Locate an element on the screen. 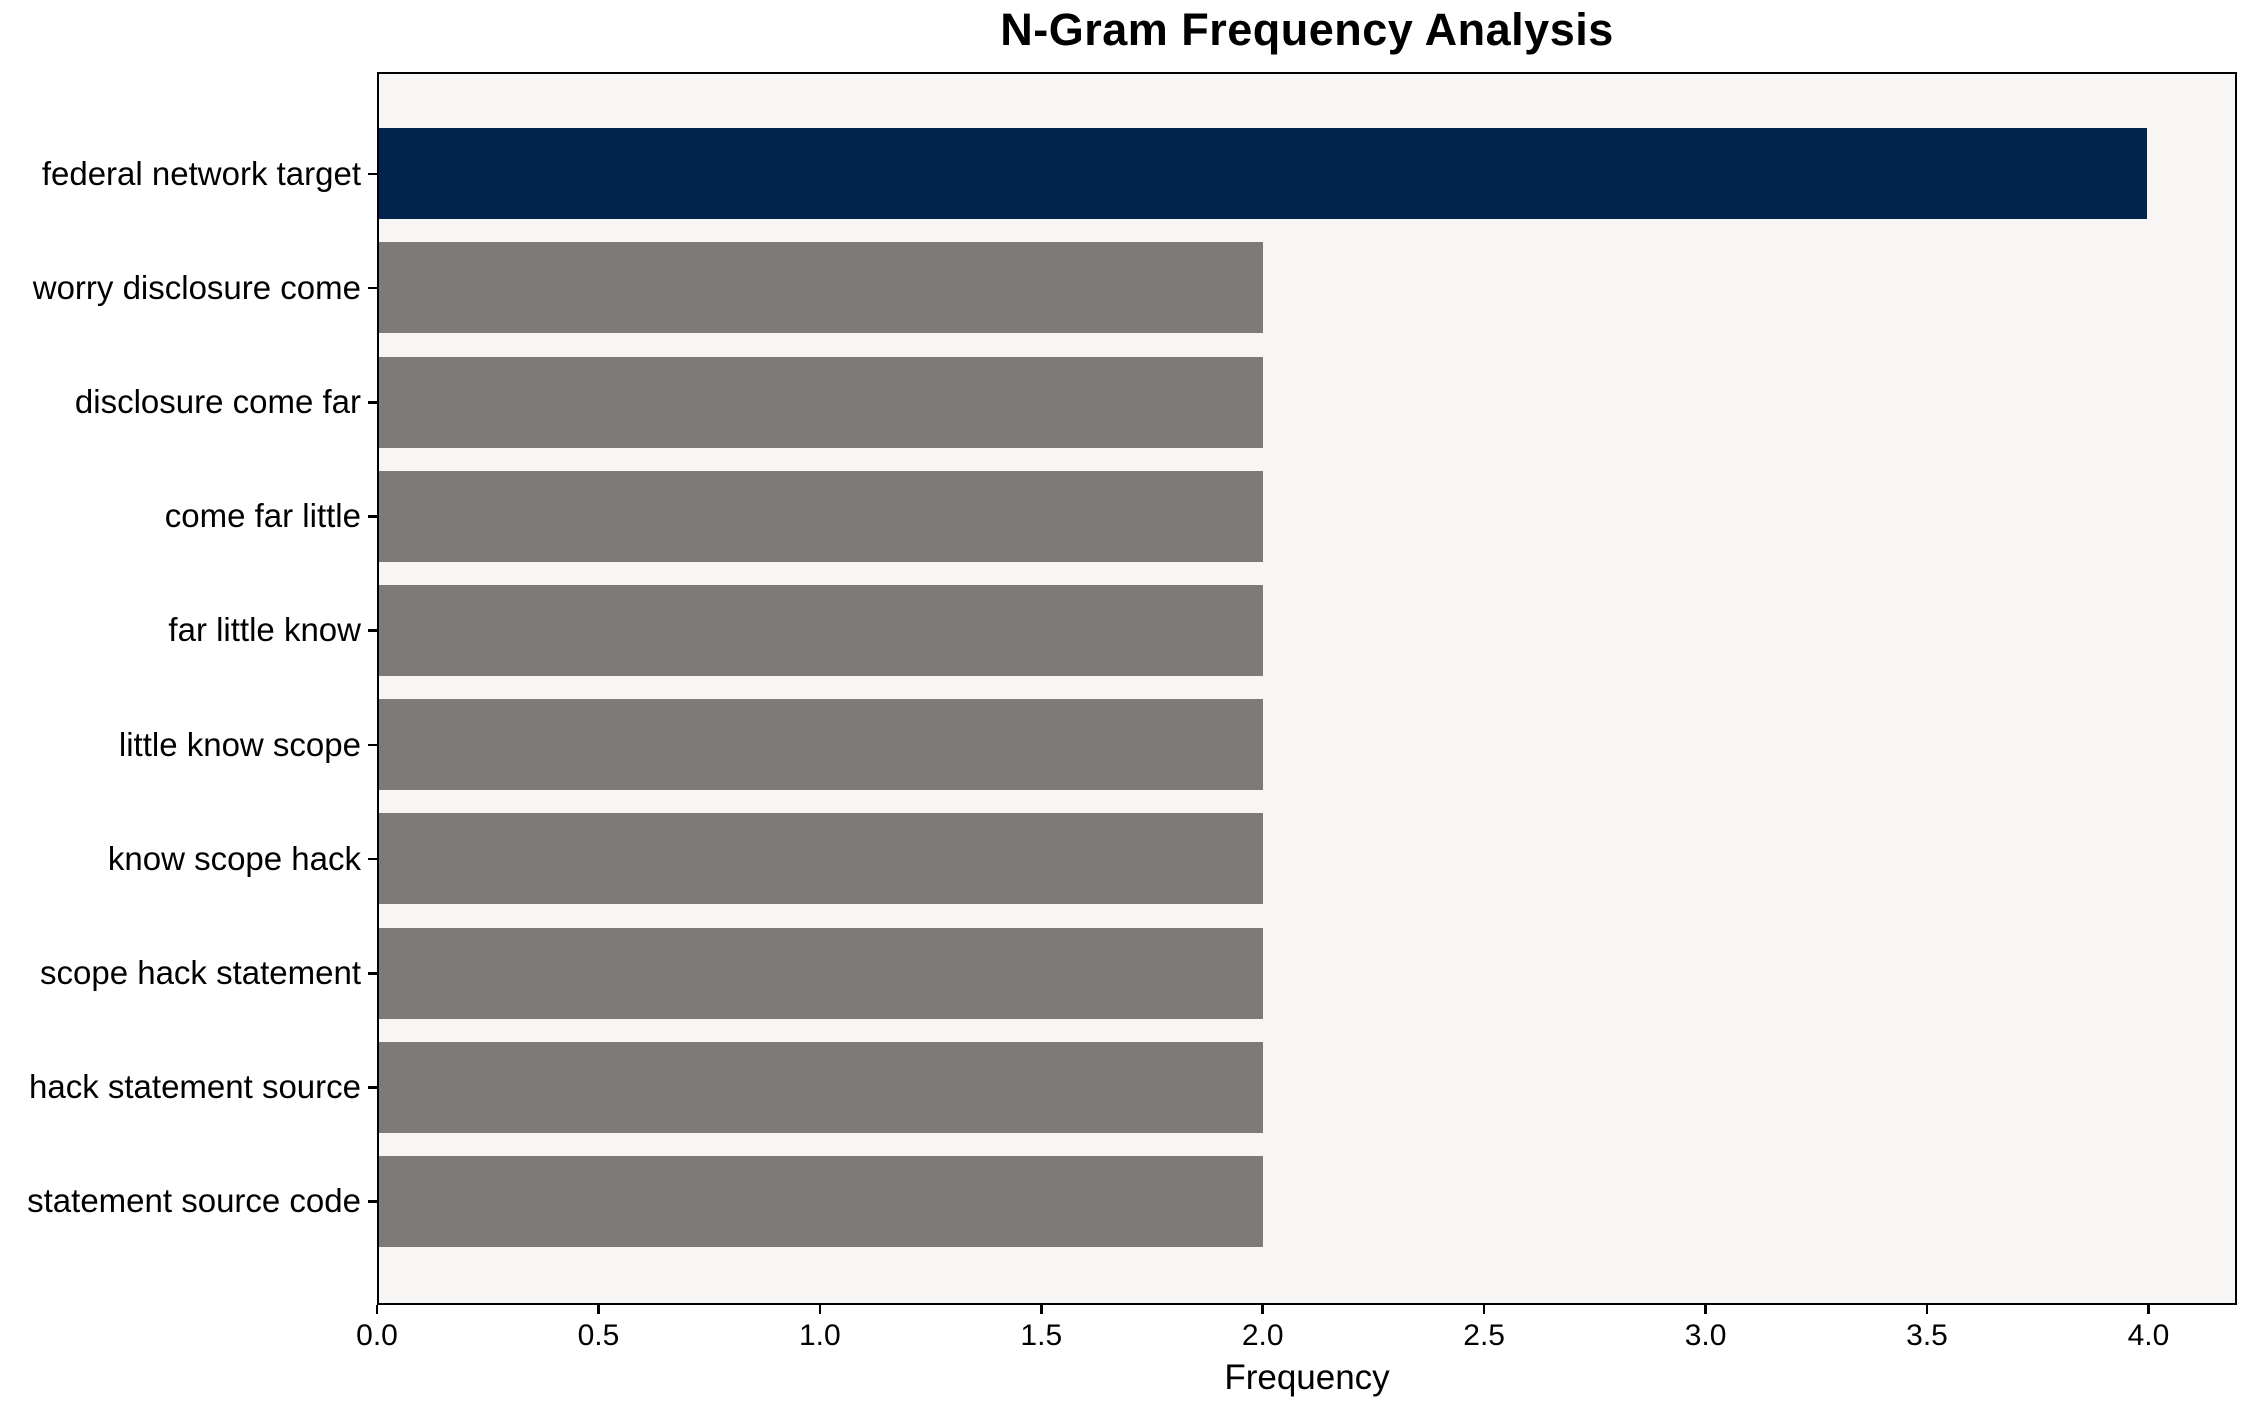 The width and height of the screenshot is (2256, 1414). y-axis-category-label: hack statement source is located at coordinates (195, 1087).